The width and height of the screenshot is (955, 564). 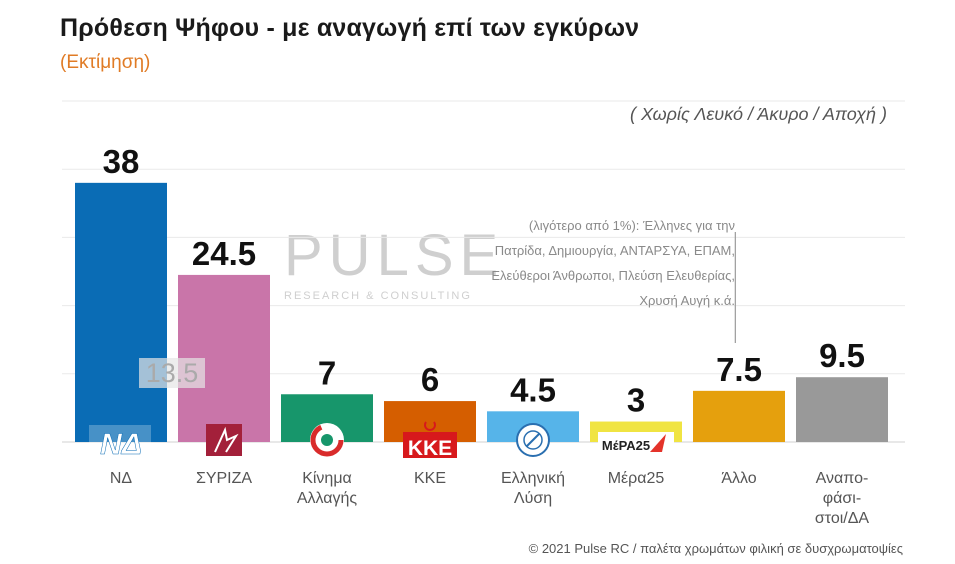 I want to click on category-label: Αναπο-φάσι-στοι/ΔΑ, so click(x=842, y=499).